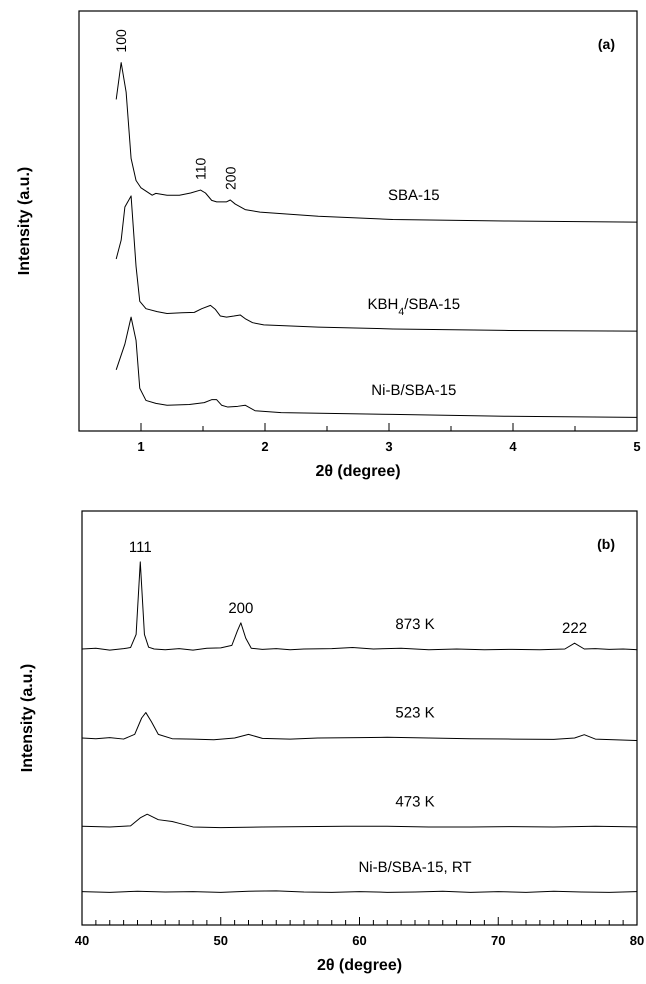 This screenshot has width=646, height=984. What do you see at coordinates (414, 195) in the screenshot?
I see `series-label: SBA-15` at bounding box center [414, 195].